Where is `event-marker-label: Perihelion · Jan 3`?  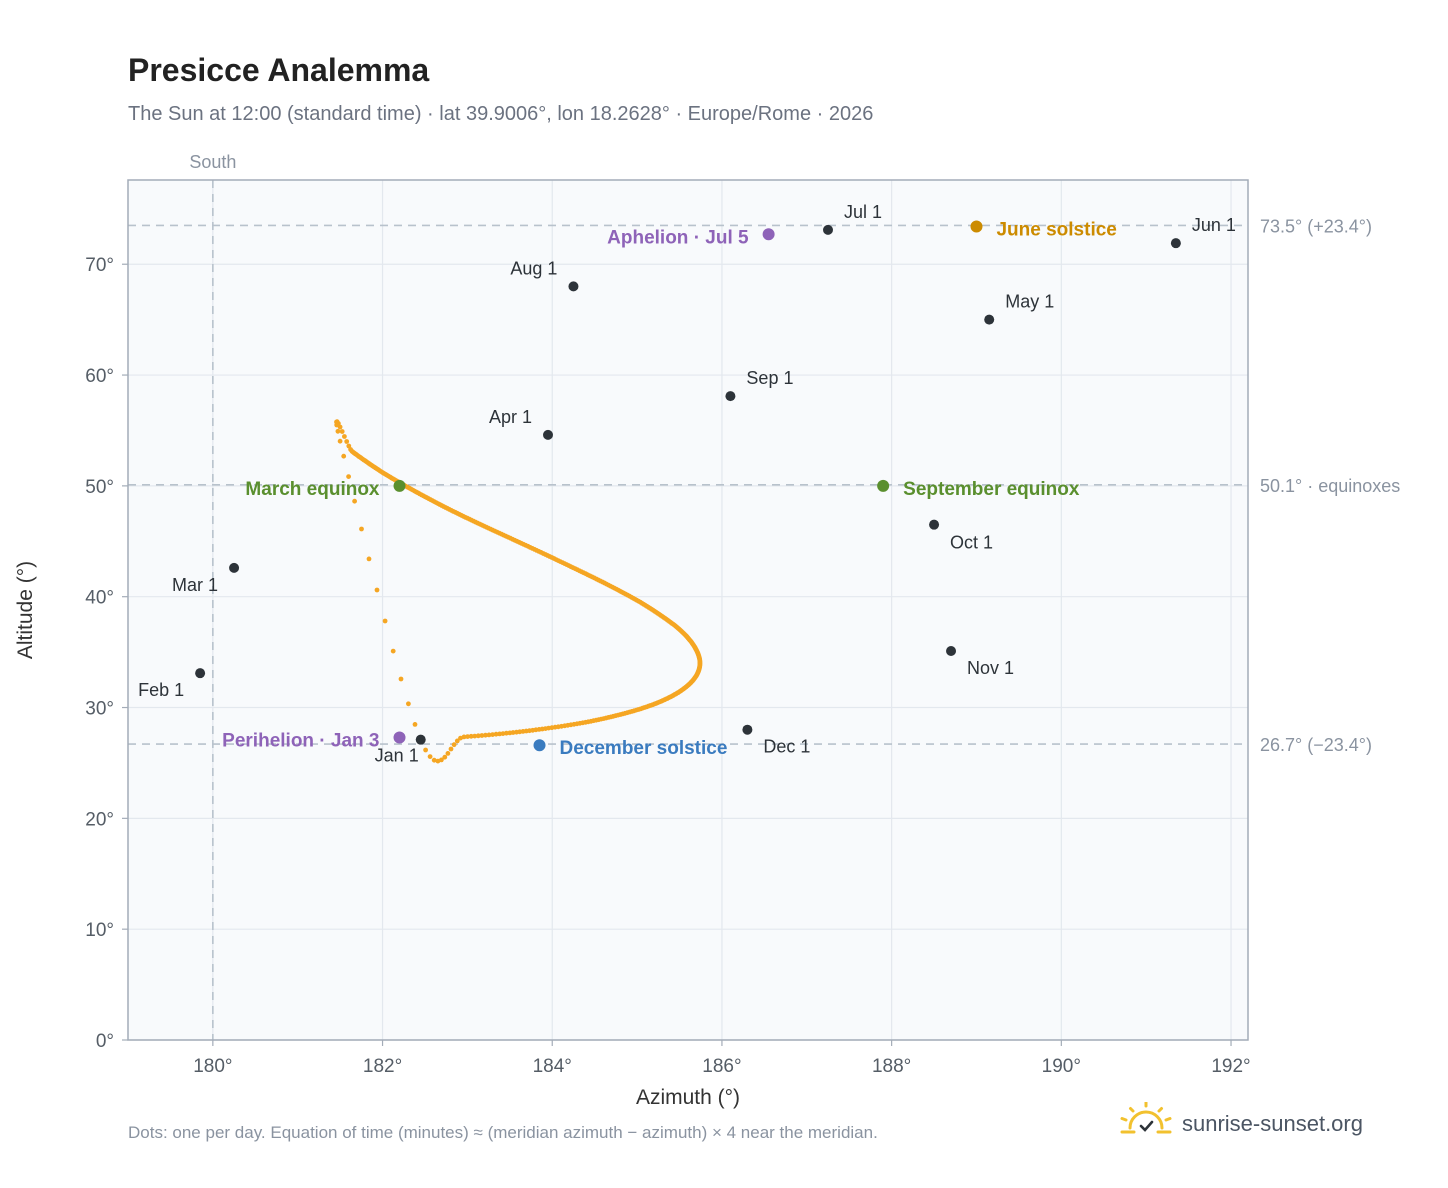 event-marker-label: Perihelion · Jan 3 is located at coordinates (300, 740).